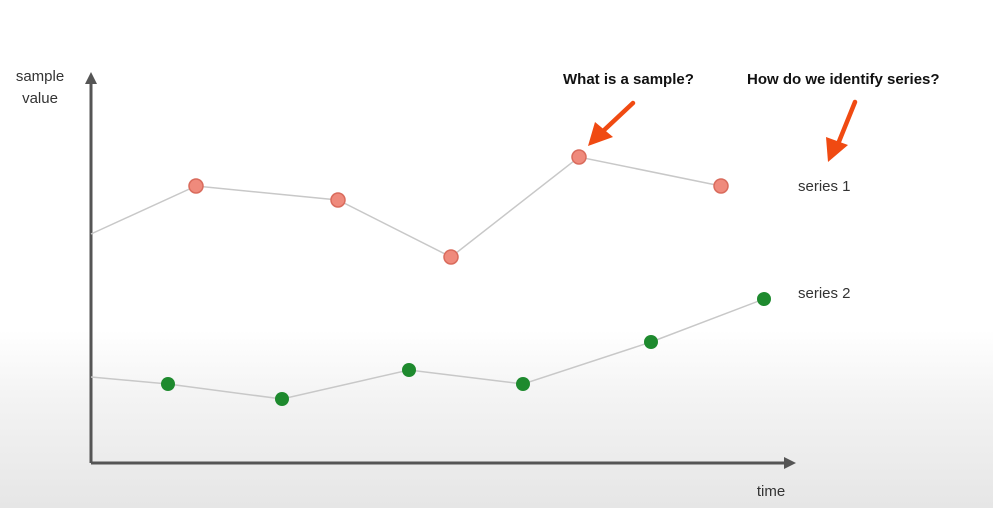  Describe the element at coordinates (824, 293) in the screenshot. I see `series-2-label: series 2` at that location.